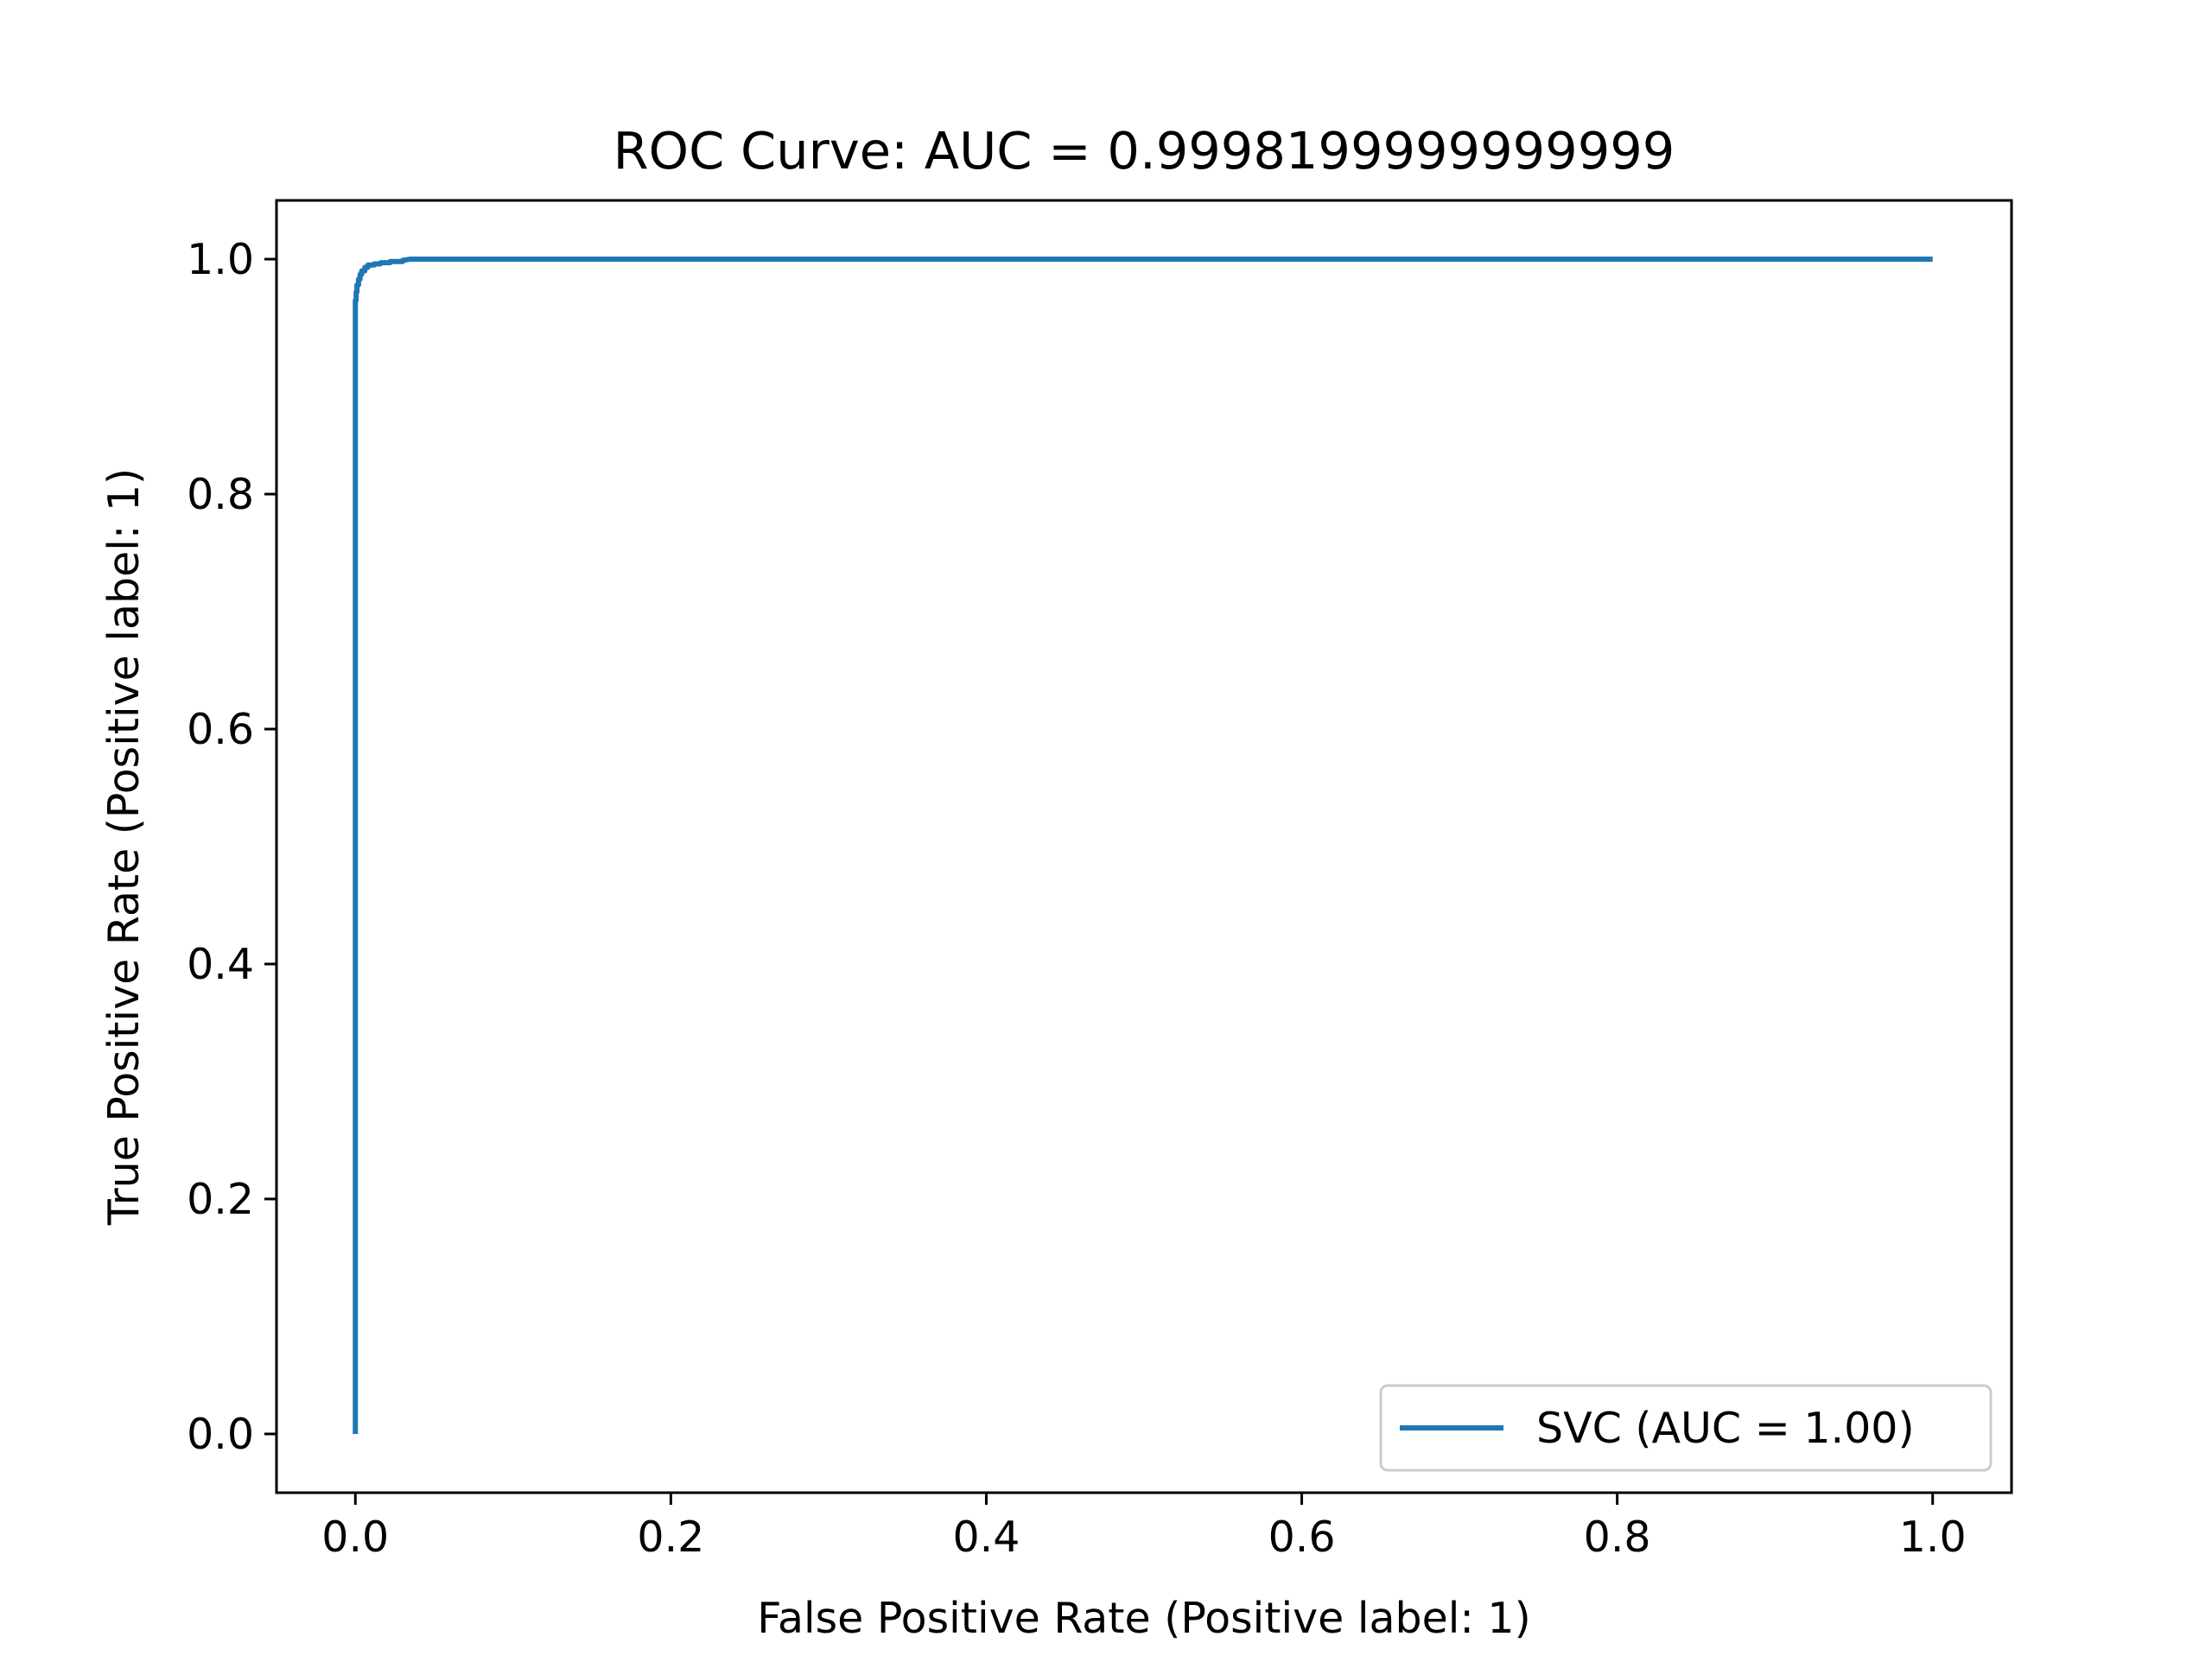 This screenshot has width=2212, height=1662. I want to click on y-tick-label: 0.0, so click(220, 1434).